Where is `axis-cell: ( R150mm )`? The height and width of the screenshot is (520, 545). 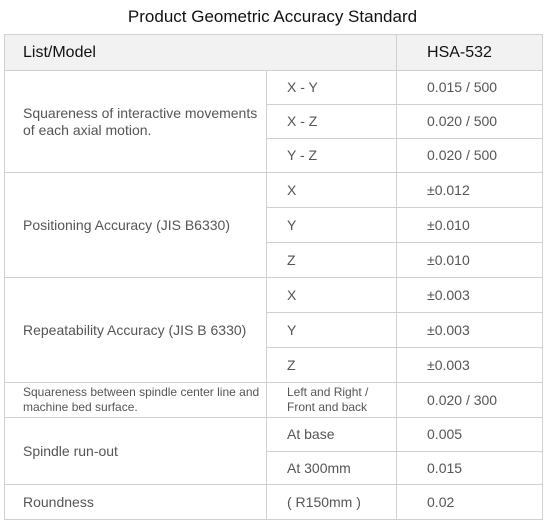
axis-cell: ( R150mm ) is located at coordinates (331, 502).